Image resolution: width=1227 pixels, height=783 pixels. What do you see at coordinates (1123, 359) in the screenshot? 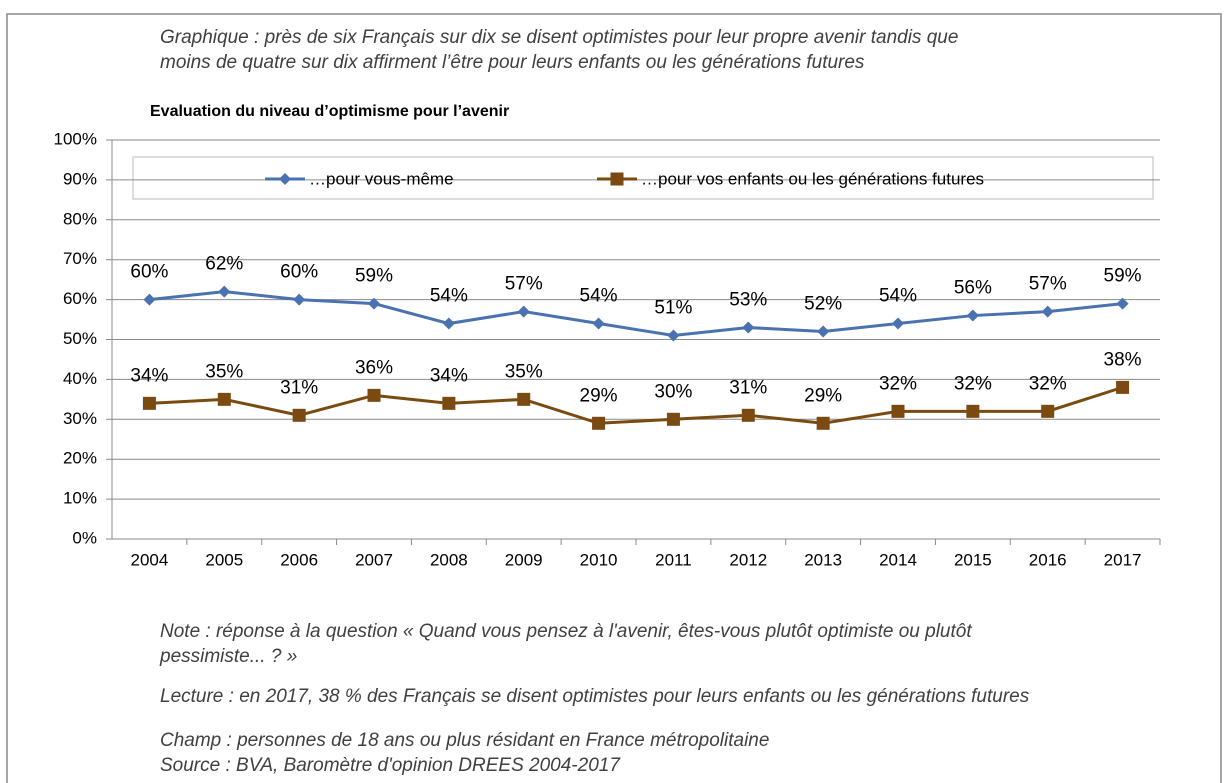
I see `data-label: 38%` at bounding box center [1123, 359].